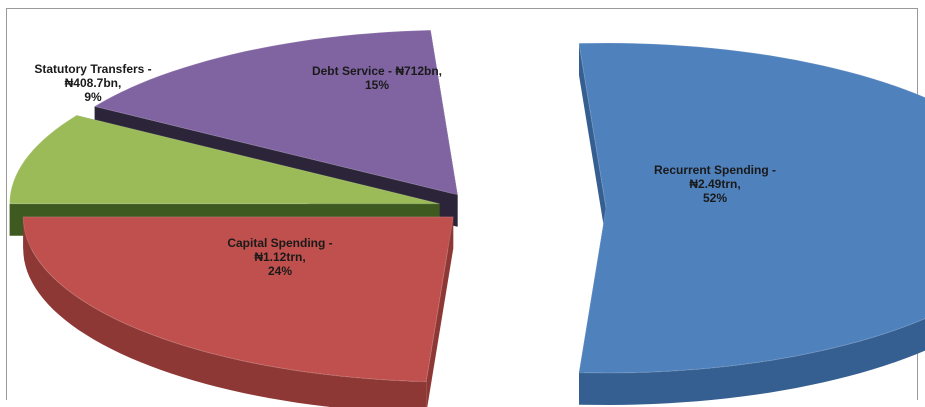 The width and height of the screenshot is (925, 407). I want to click on debt-service-label-line-2: 15%, so click(377, 85).